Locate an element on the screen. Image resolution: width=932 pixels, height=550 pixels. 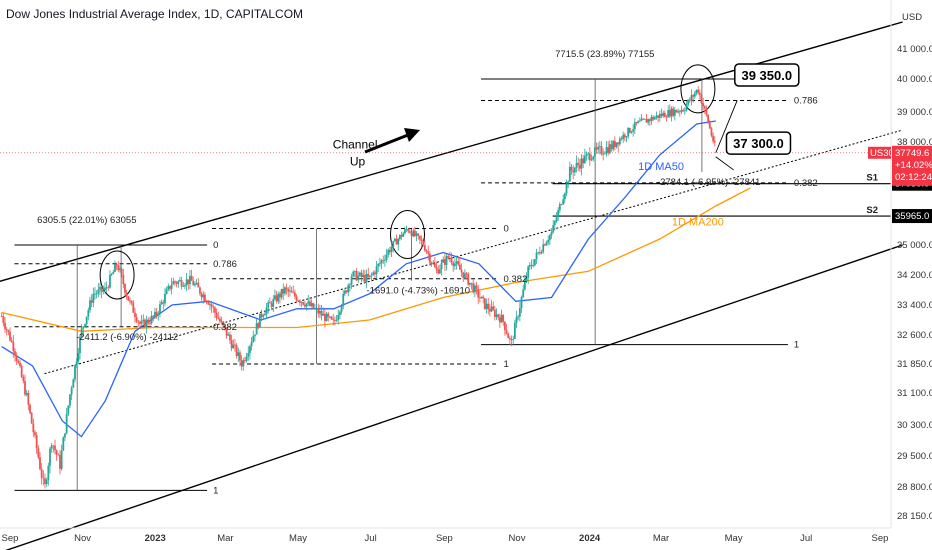
x-tick-label: Jul is located at coordinates (806, 538).